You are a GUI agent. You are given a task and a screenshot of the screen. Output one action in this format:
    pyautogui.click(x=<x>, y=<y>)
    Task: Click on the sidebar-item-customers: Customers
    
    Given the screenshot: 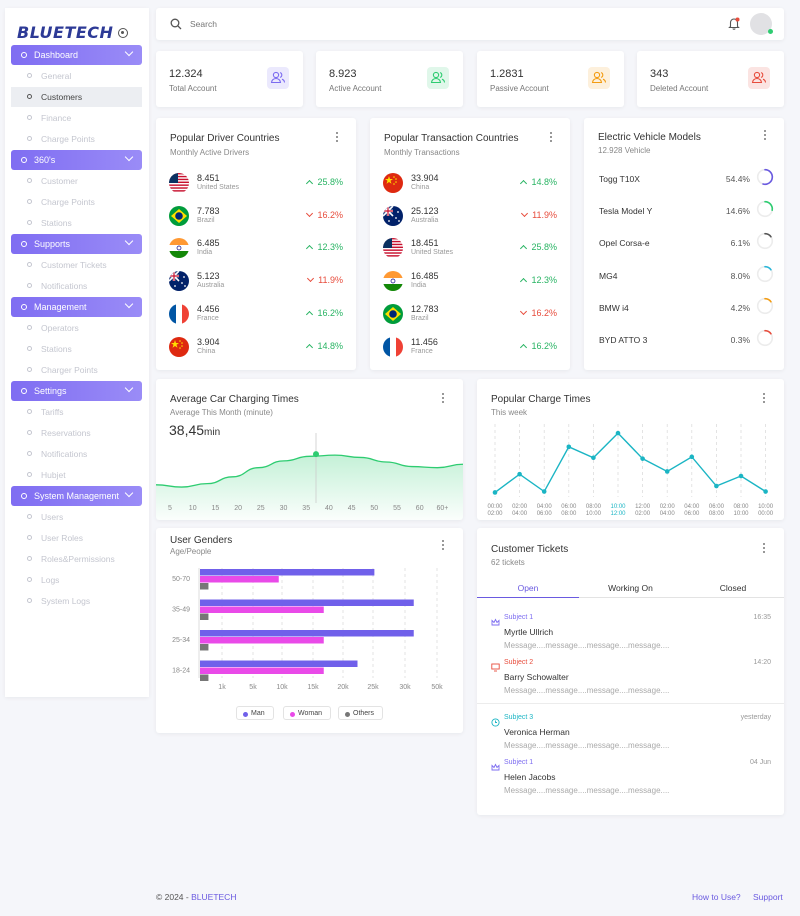 What is the action you would take?
    pyautogui.click(x=76, y=97)
    